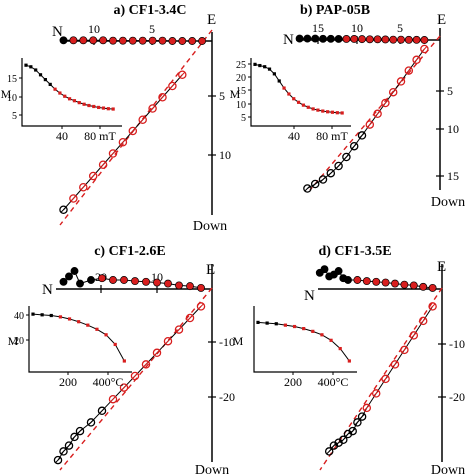  Describe the element at coordinates (309, 296) in the screenshot. I see `panel-d-north-label: N` at that location.